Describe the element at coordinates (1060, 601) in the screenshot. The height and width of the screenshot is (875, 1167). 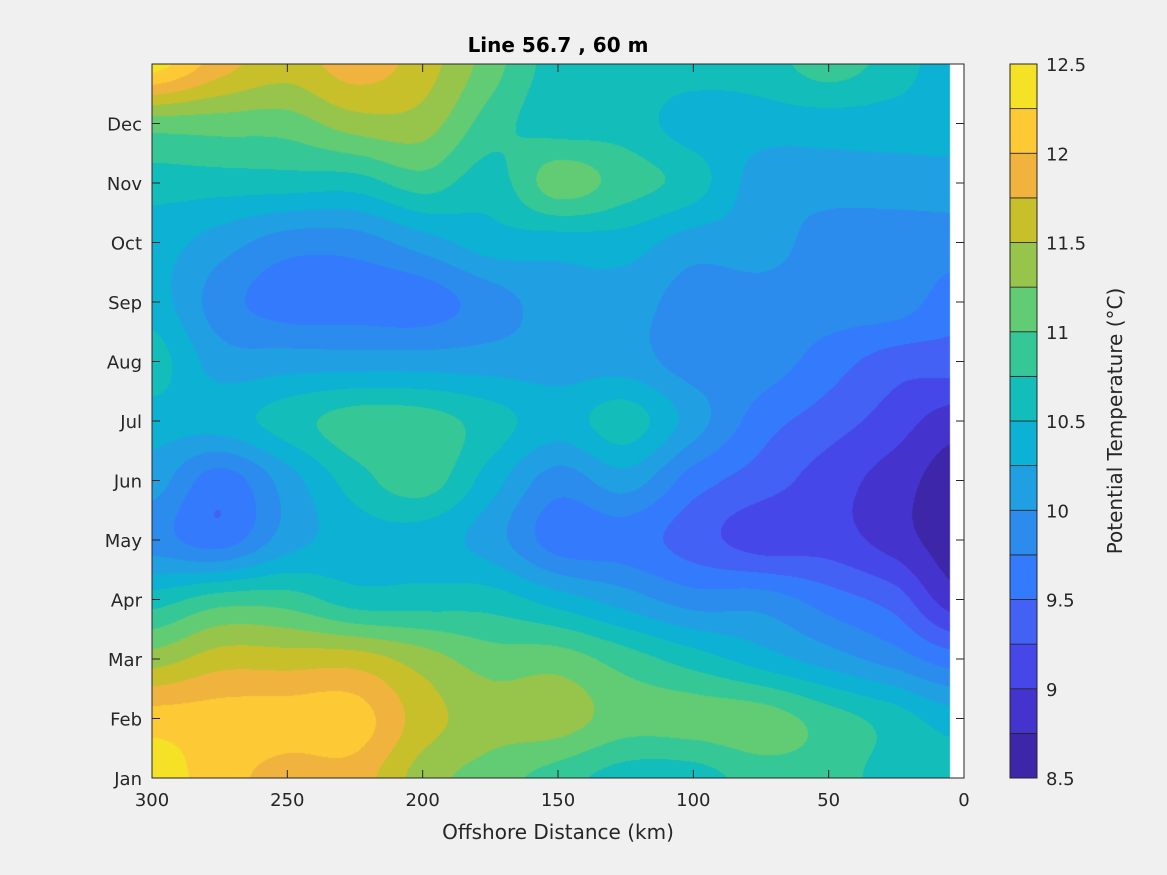
I see `colorbar-tick-label: 9.5` at that location.